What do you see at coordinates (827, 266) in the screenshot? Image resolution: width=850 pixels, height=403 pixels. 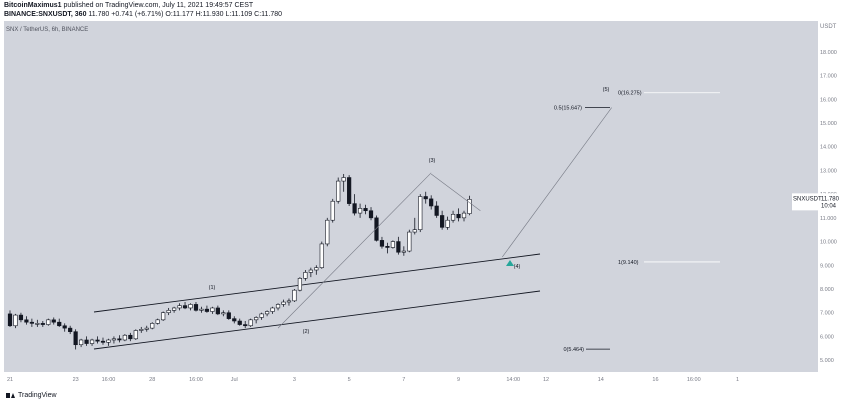 I see `y-tick-label: 9.000` at bounding box center [827, 266].